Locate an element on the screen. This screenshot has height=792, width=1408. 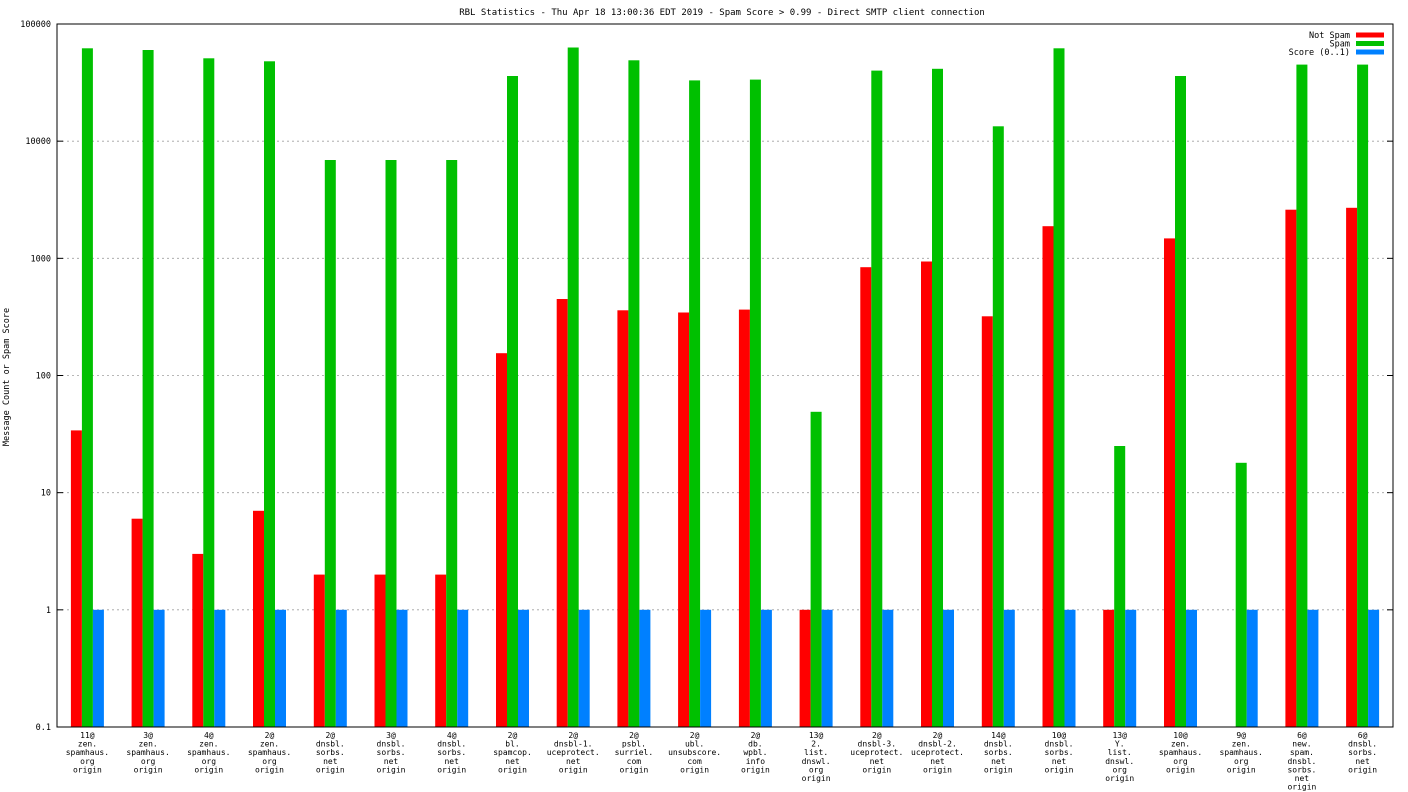
x-category-label: 13@ 2. list. dnswl. org origin is located at coordinates (816, 757).